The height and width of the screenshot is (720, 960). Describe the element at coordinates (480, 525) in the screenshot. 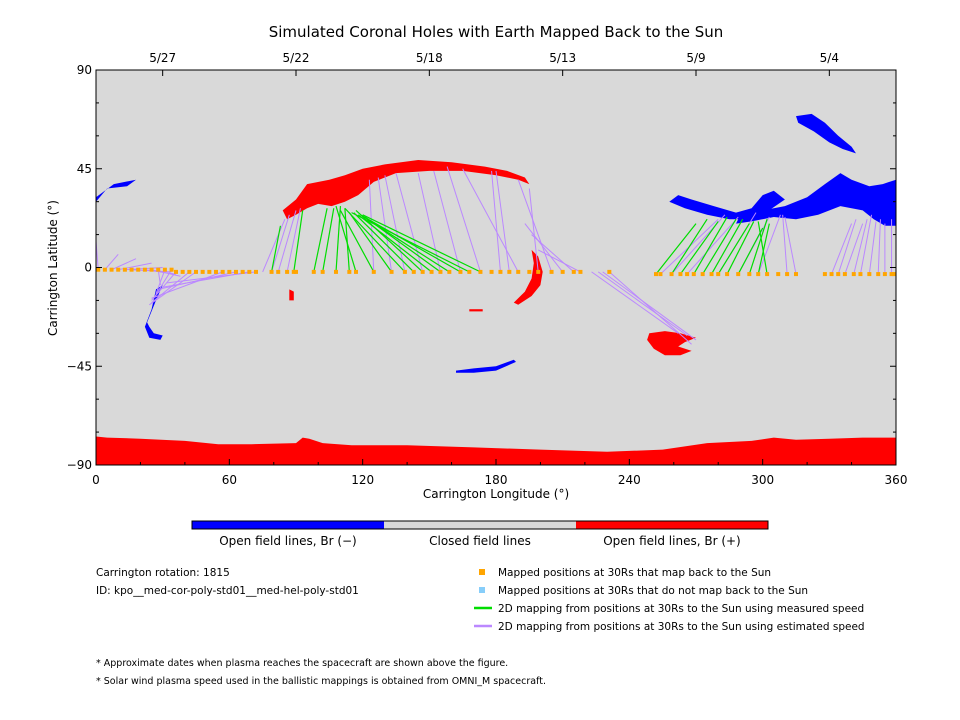

I see `colorbar-closed` at that location.